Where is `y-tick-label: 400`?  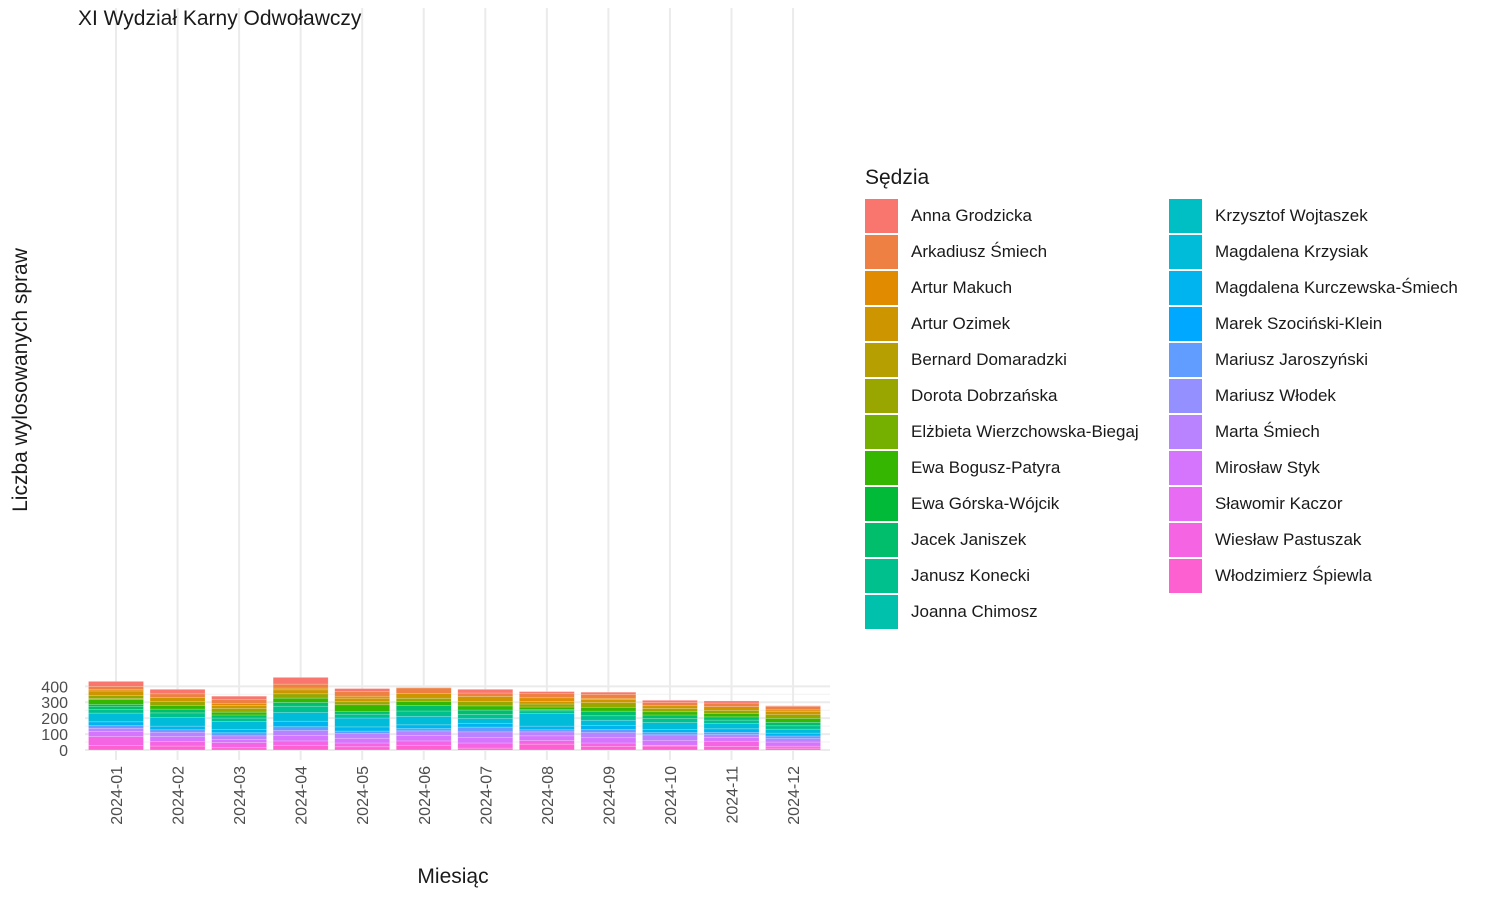 y-tick-label: 400 is located at coordinates (54, 687).